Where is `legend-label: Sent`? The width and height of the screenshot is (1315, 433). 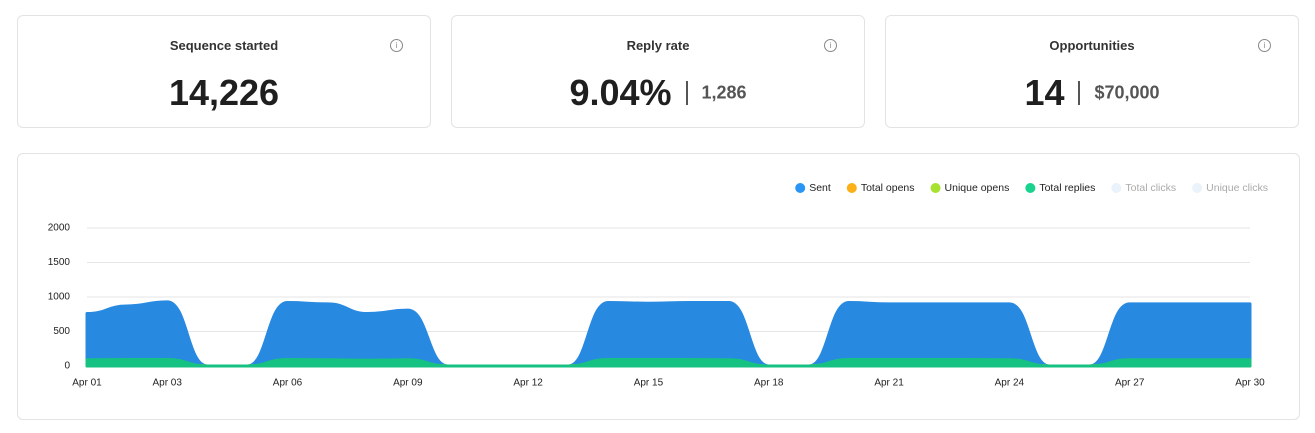 legend-label: Sent is located at coordinates (820, 188).